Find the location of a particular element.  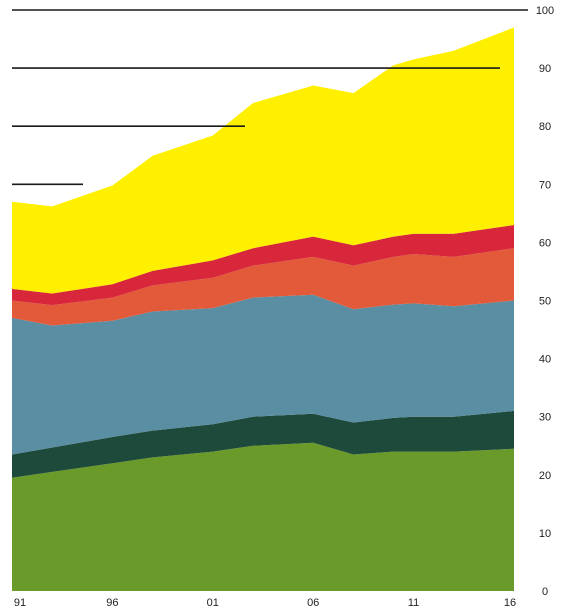

x-tick-label: 11 is located at coordinates (413, 603).